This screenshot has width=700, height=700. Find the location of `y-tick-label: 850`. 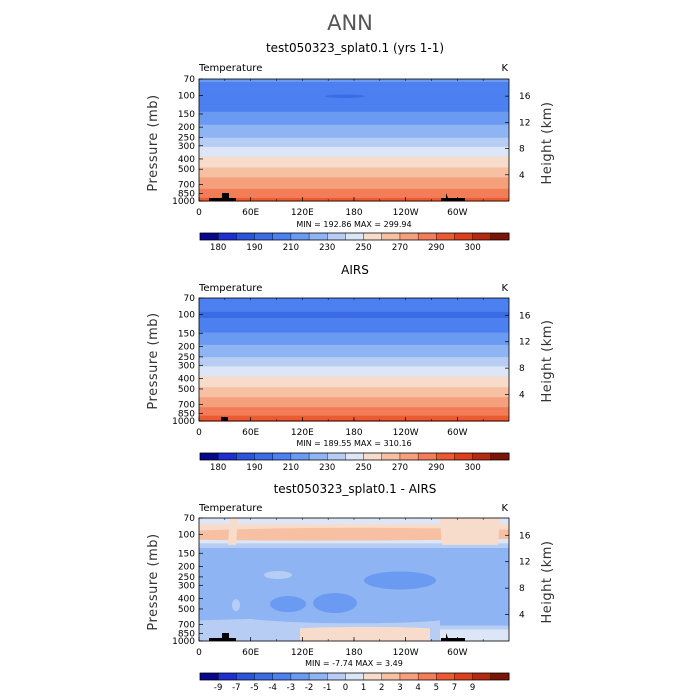

y-tick-label: 850 is located at coordinates (186, 414).